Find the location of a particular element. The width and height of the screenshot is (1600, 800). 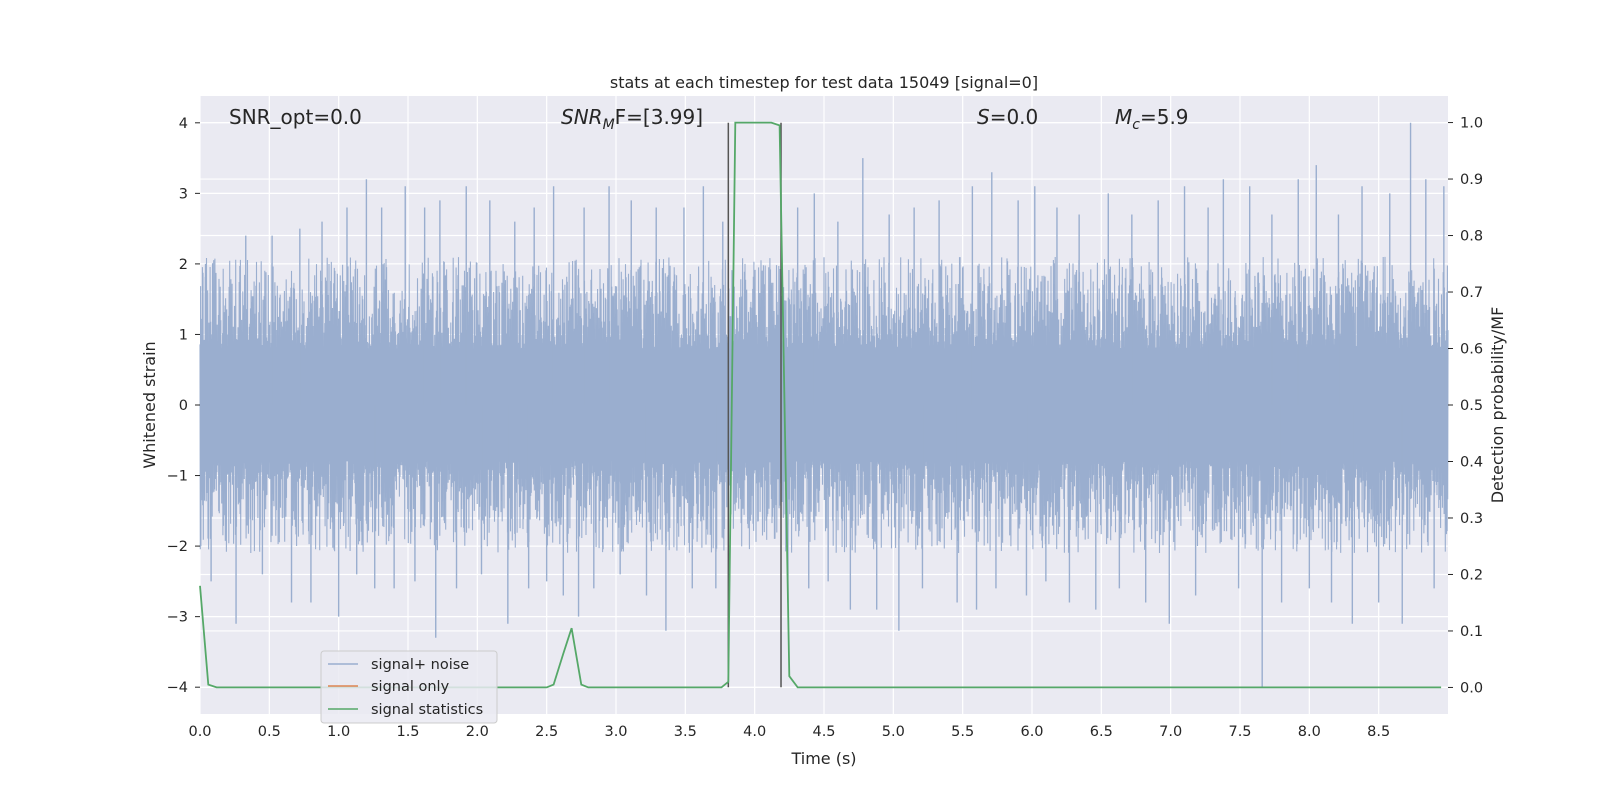

y-axis-label-right: Detection probability/MF is located at coordinates (1497, 405).